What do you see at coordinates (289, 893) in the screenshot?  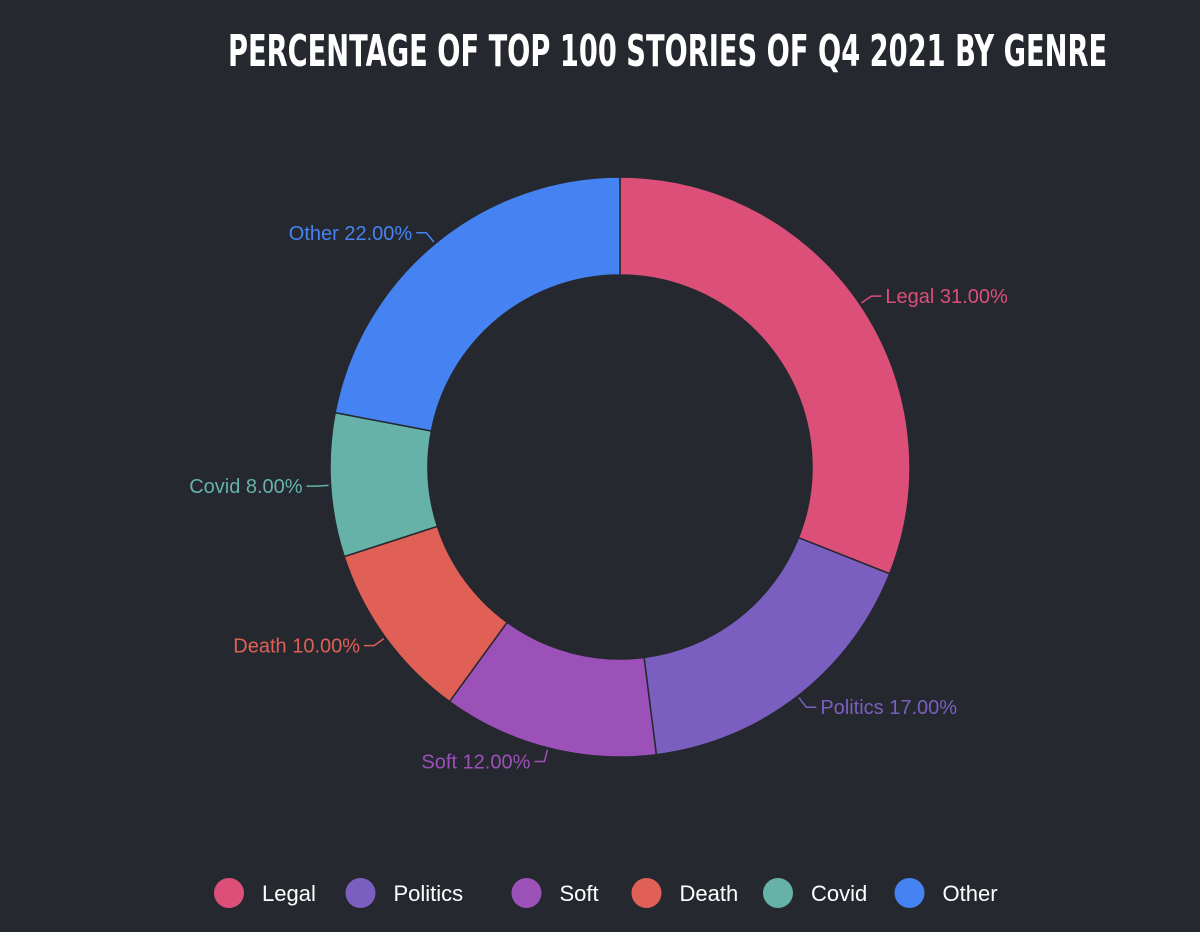 I see `legend-label-legal: Legal` at bounding box center [289, 893].